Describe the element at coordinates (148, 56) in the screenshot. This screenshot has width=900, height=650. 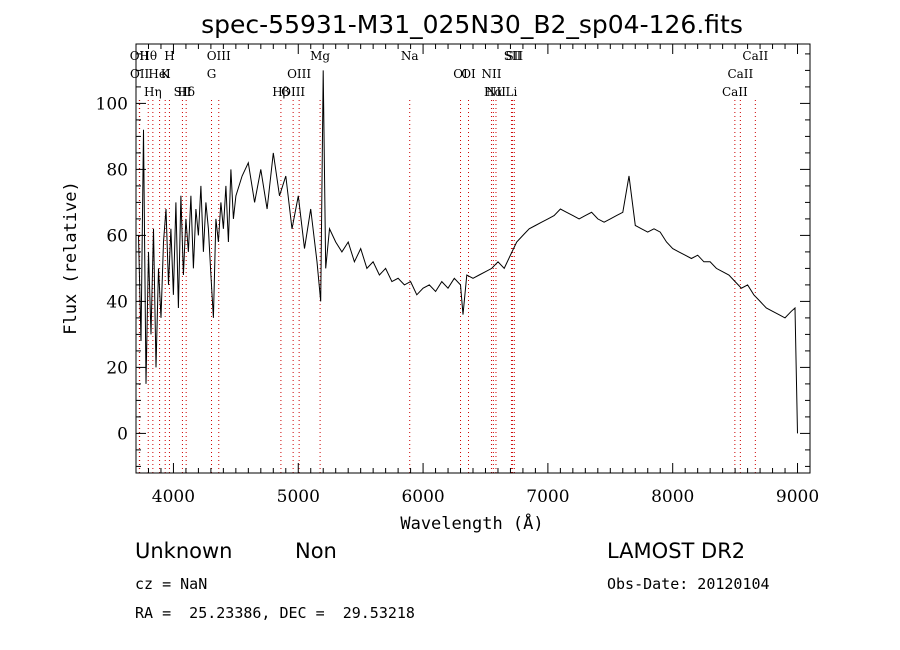
I see `line-label: Hθ` at that location.